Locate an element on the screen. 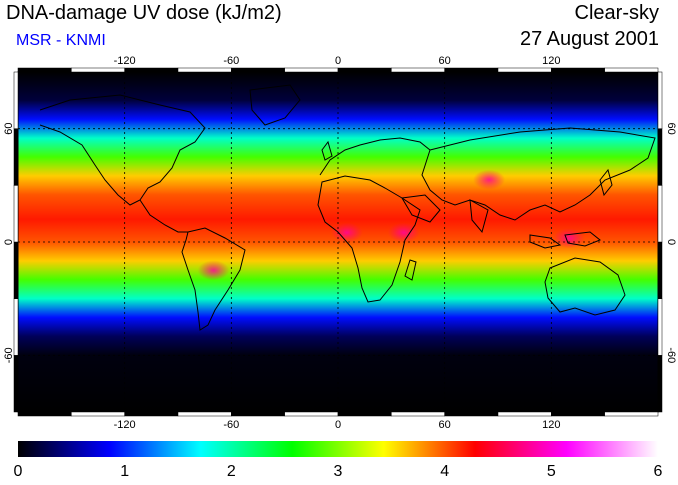 The height and width of the screenshot is (485, 678). lon-tick-label-bottom: -120 is located at coordinates (125, 425).